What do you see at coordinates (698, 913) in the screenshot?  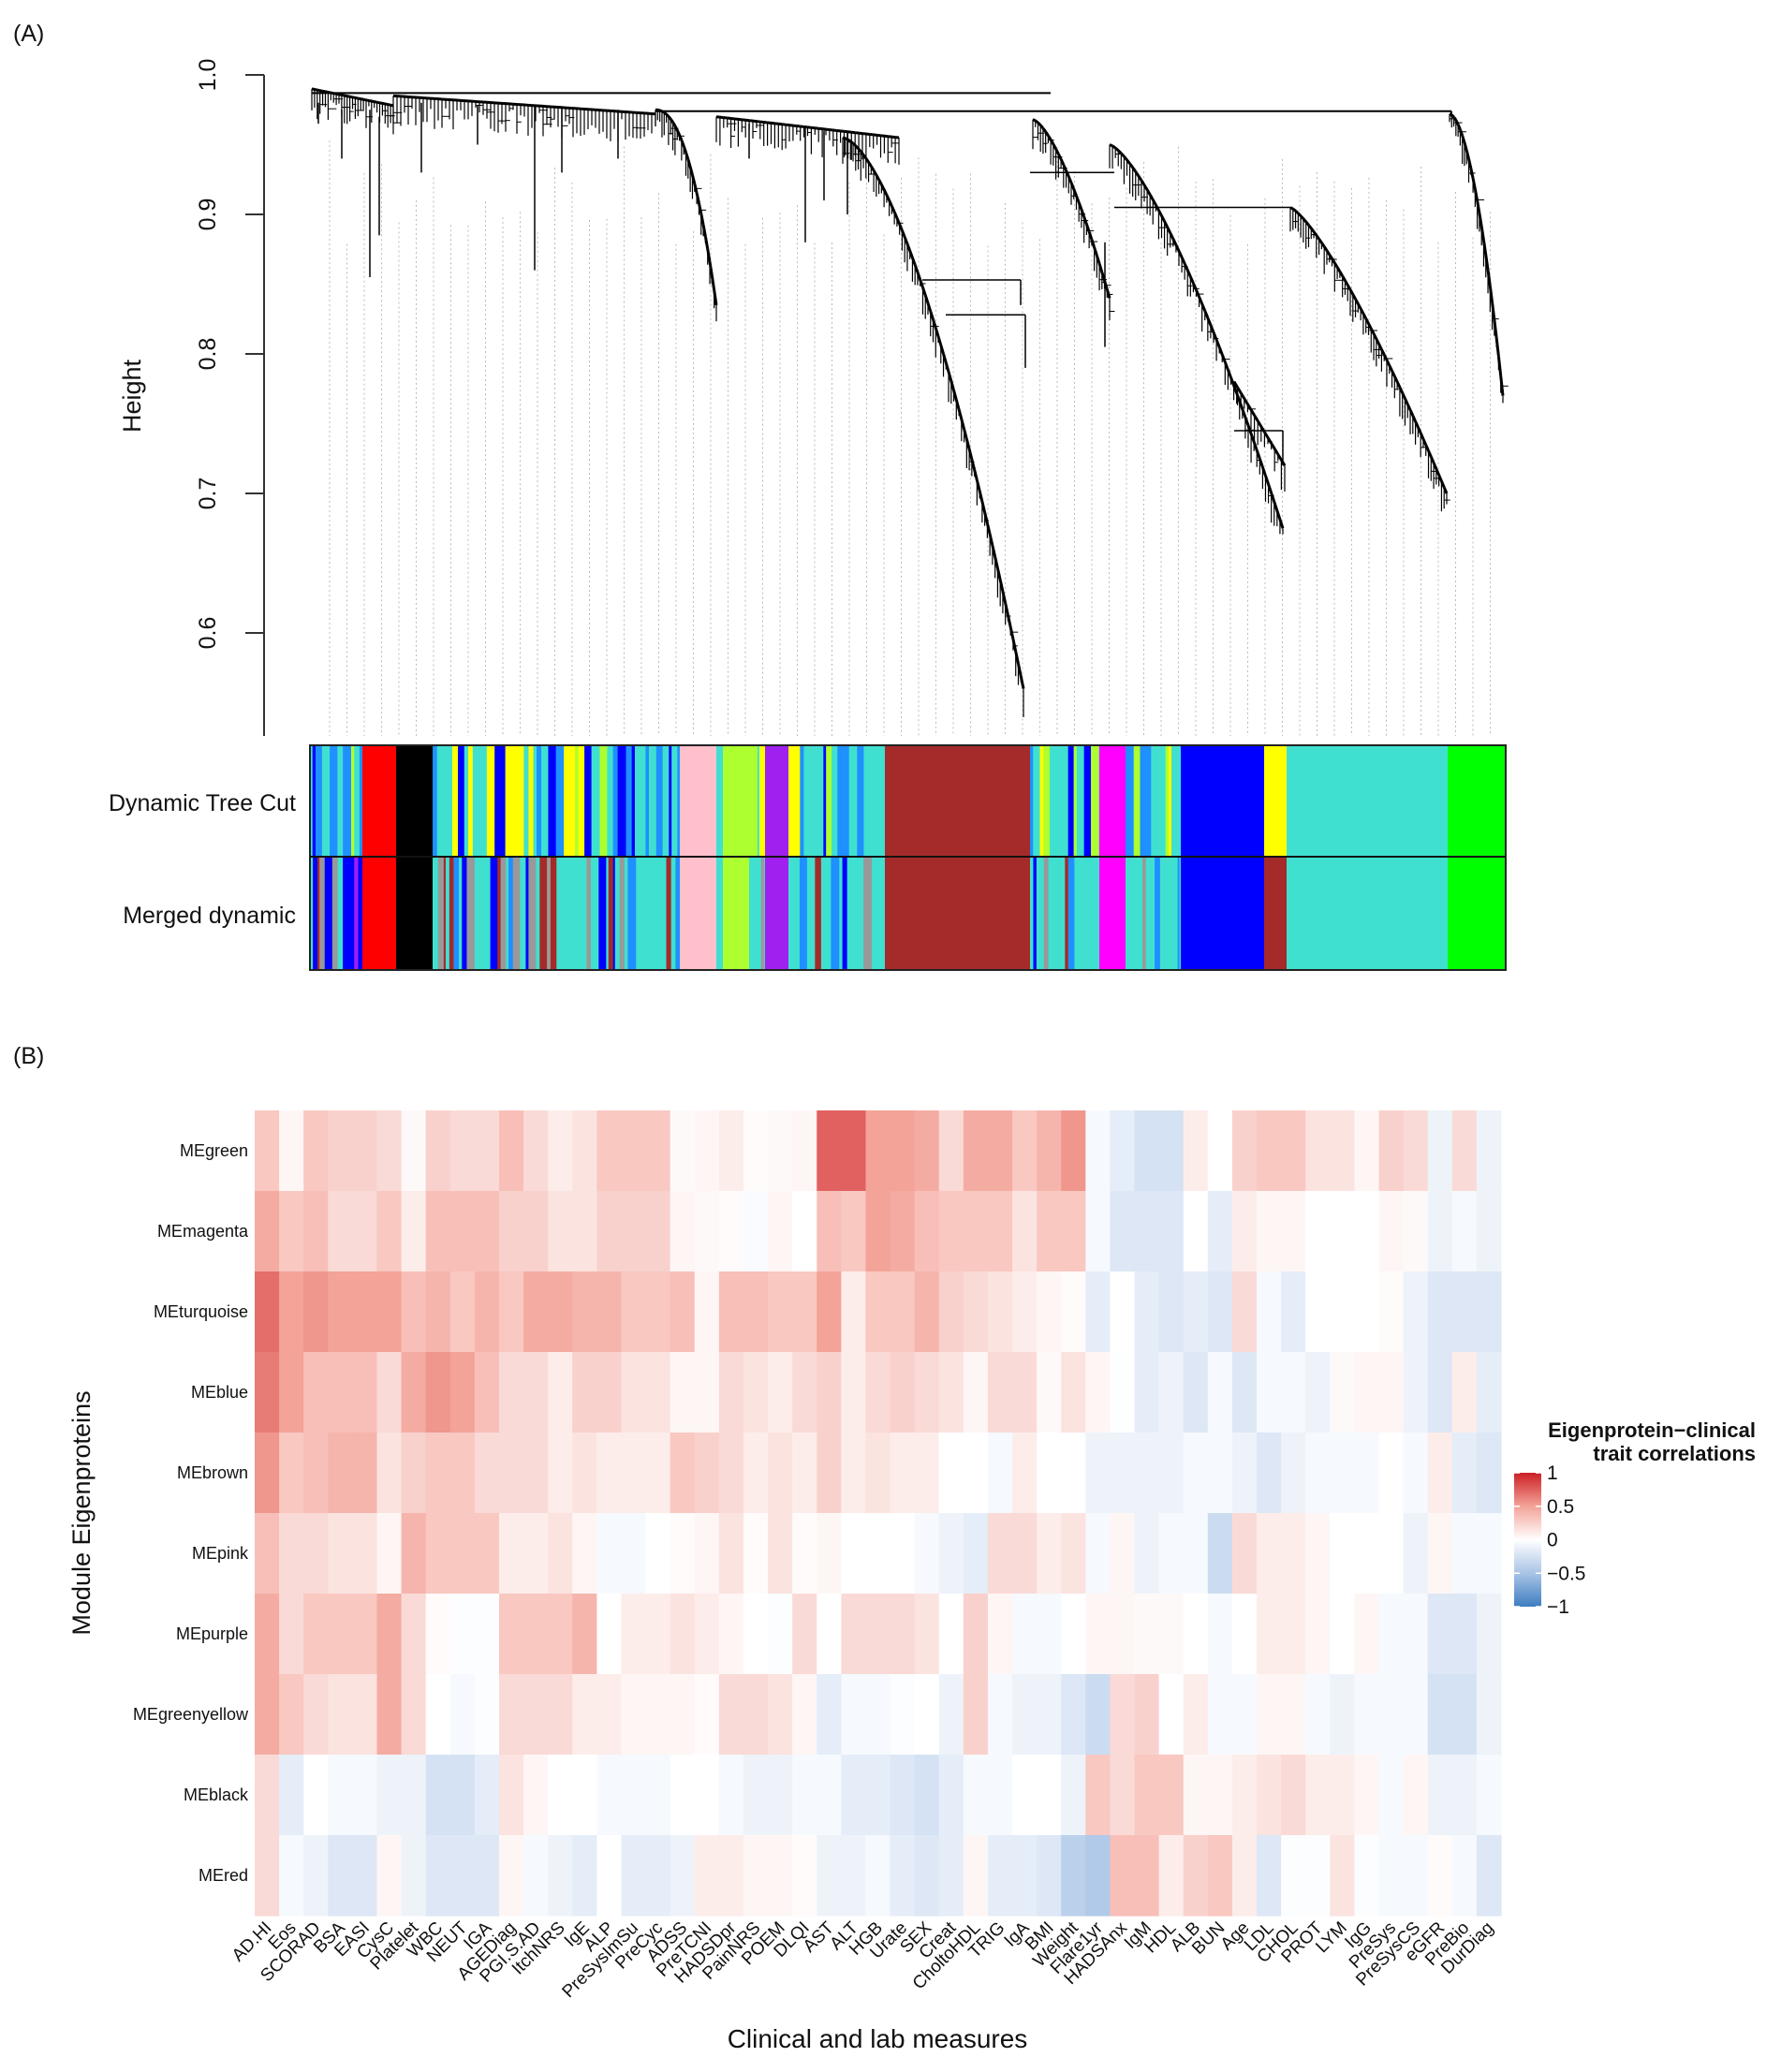 I see `module-segment-pink` at bounding box center [698, 913].